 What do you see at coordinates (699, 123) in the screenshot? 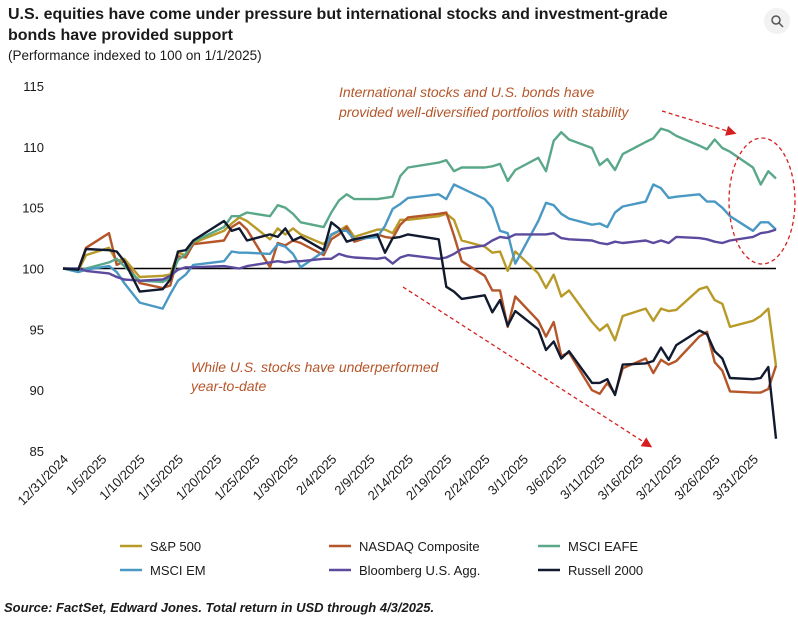
I see `arrow-up-right` at bounding box center [699, 123].